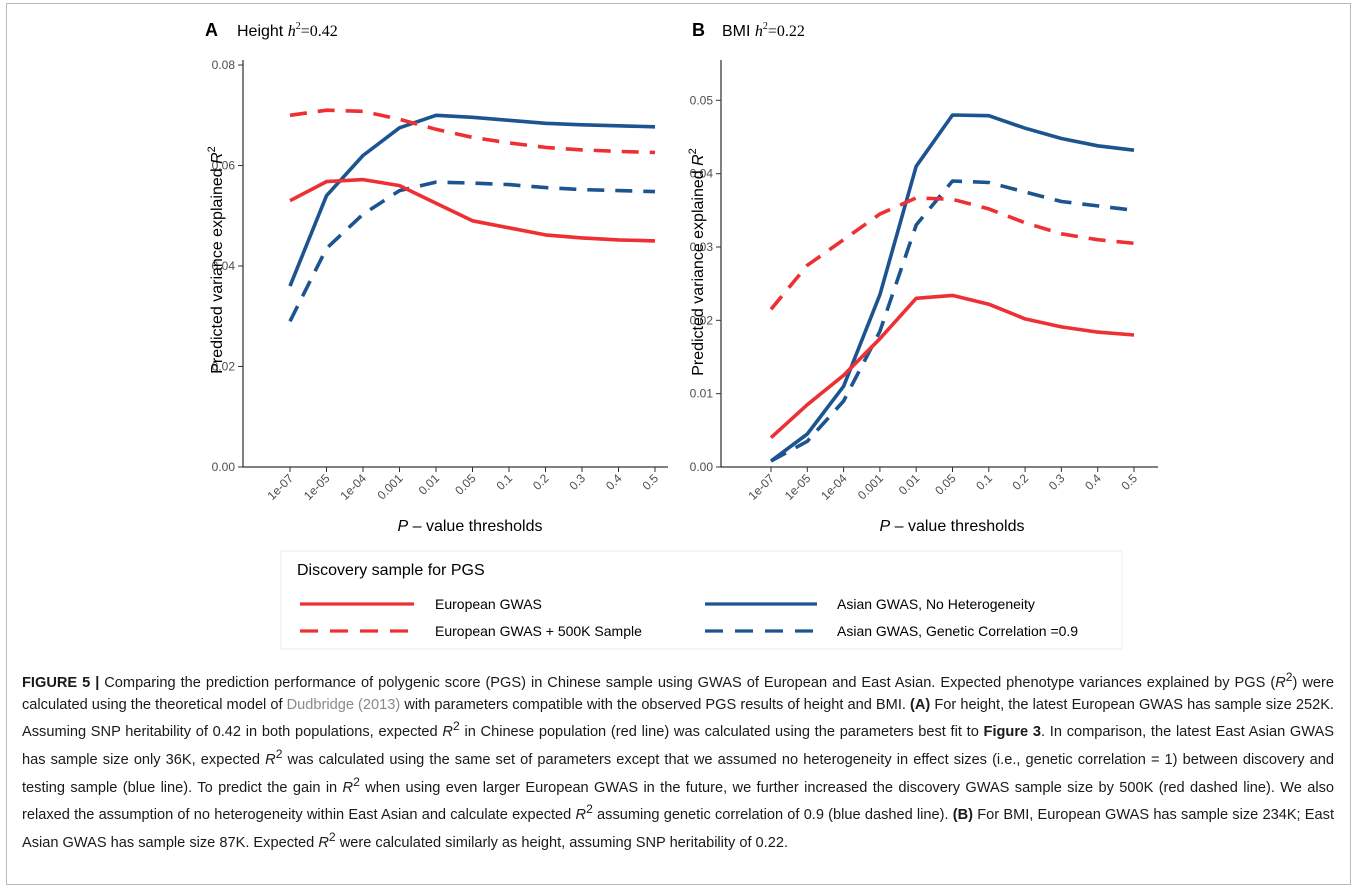 The height and width of the screenshot is (891, 1357). I want to click on y-tick-label: 0.06, so click(224, 166).